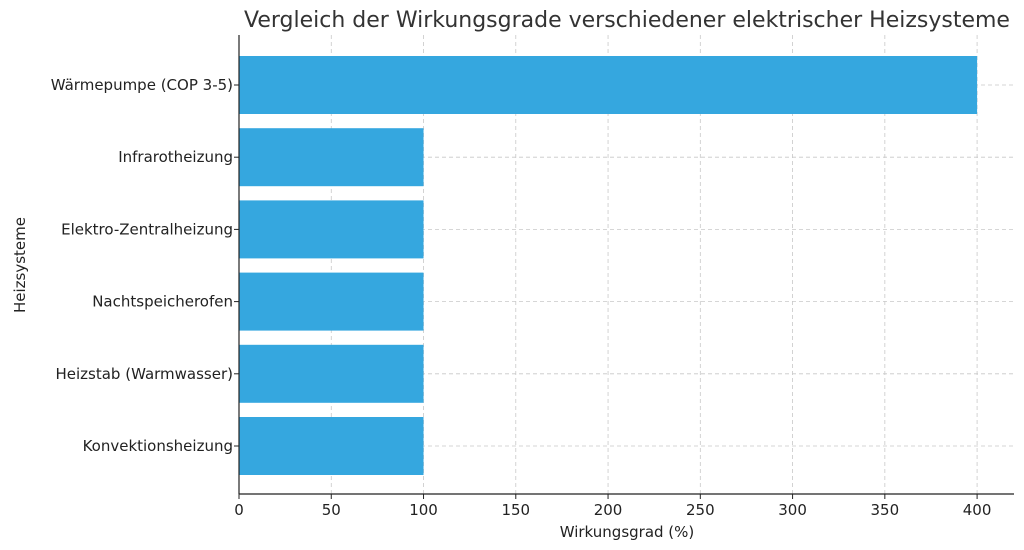 The height and width of the screenshot is (550, 1024). What do you see at coordinates (158, 446) in the screenshot?
I see `y-tick-label: Konvektionsheizung` at bounding box center [158, 446].